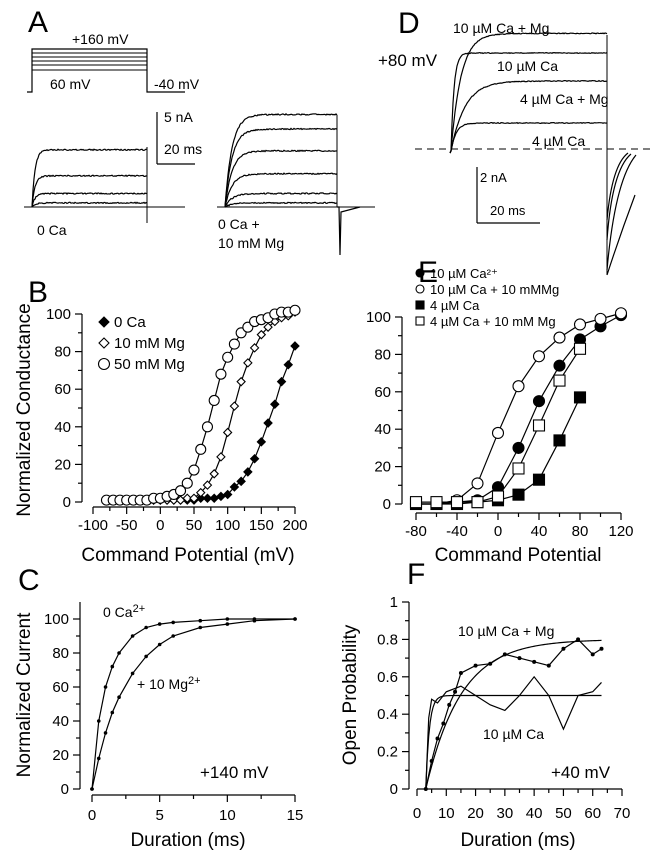  What do you see at coordinates (506, 631) in the screenshot?
I see `f-label-ca-mg: 10 µM Ca + Mg` at bounding box center [506, 631].